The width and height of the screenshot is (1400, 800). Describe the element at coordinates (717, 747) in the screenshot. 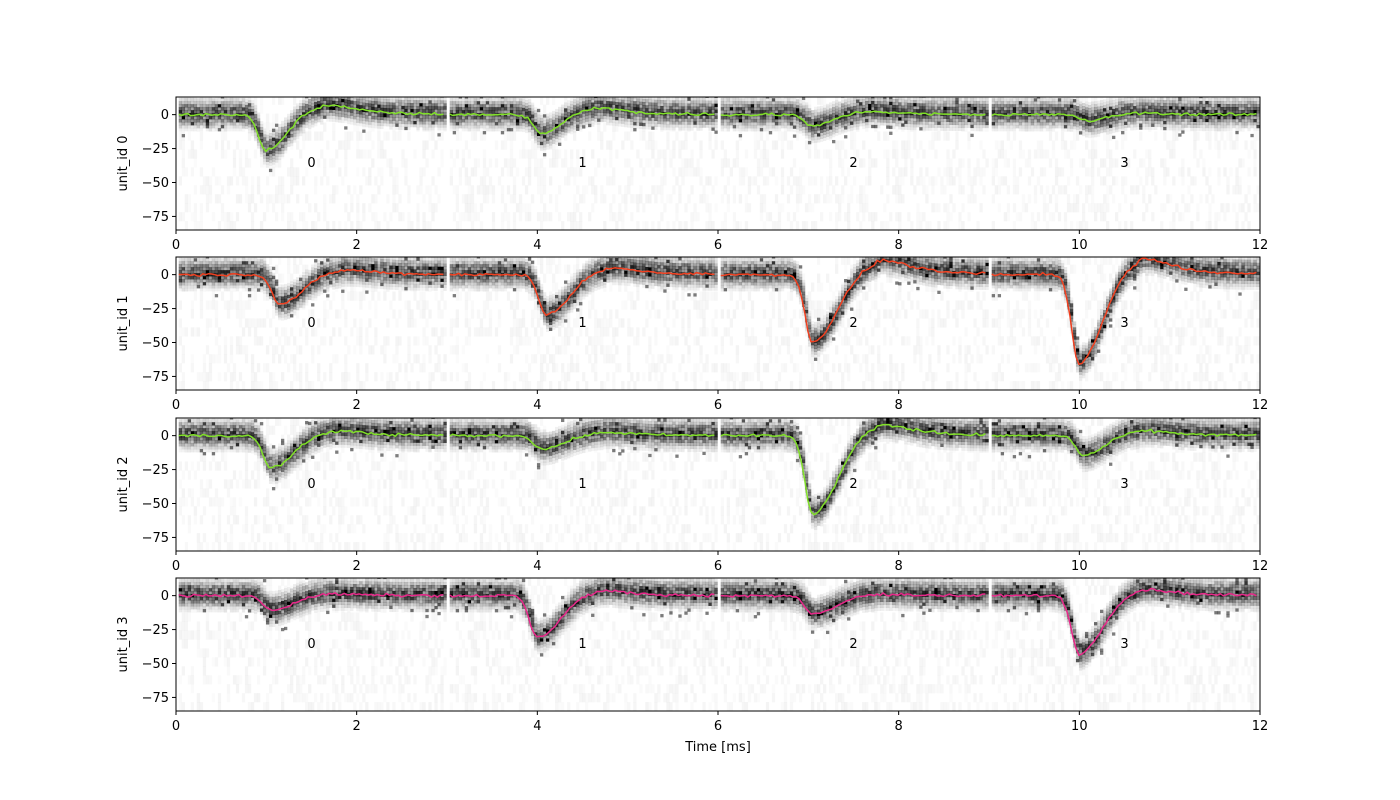

I see `x-axis-label: Time [ms]` at that location.